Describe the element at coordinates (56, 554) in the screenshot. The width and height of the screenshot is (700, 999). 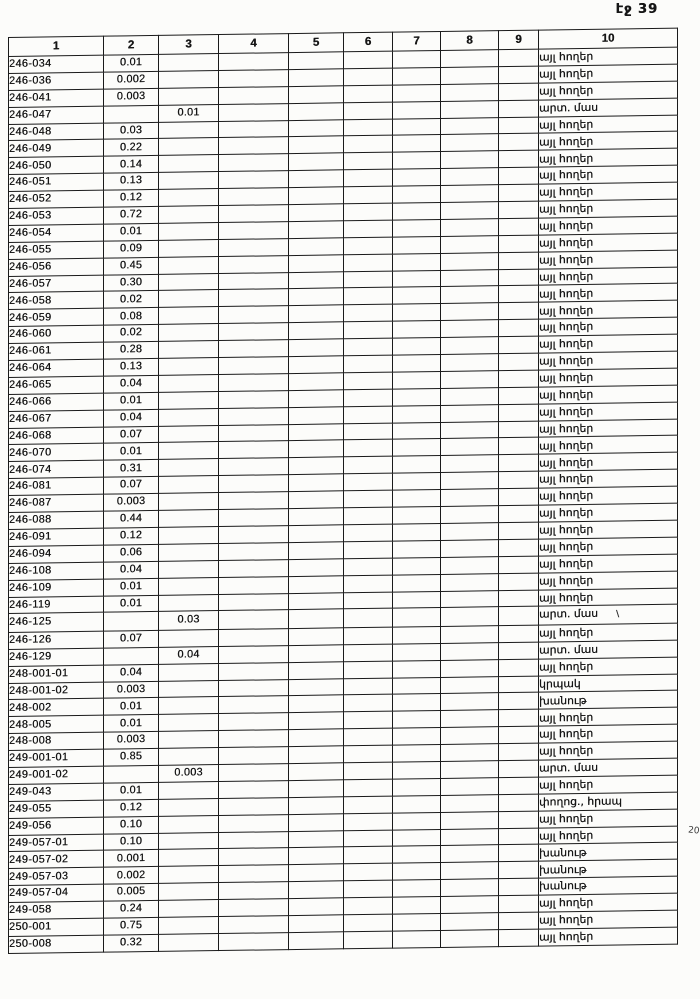
I see `cell-parcel-code: 246-094` at that location.